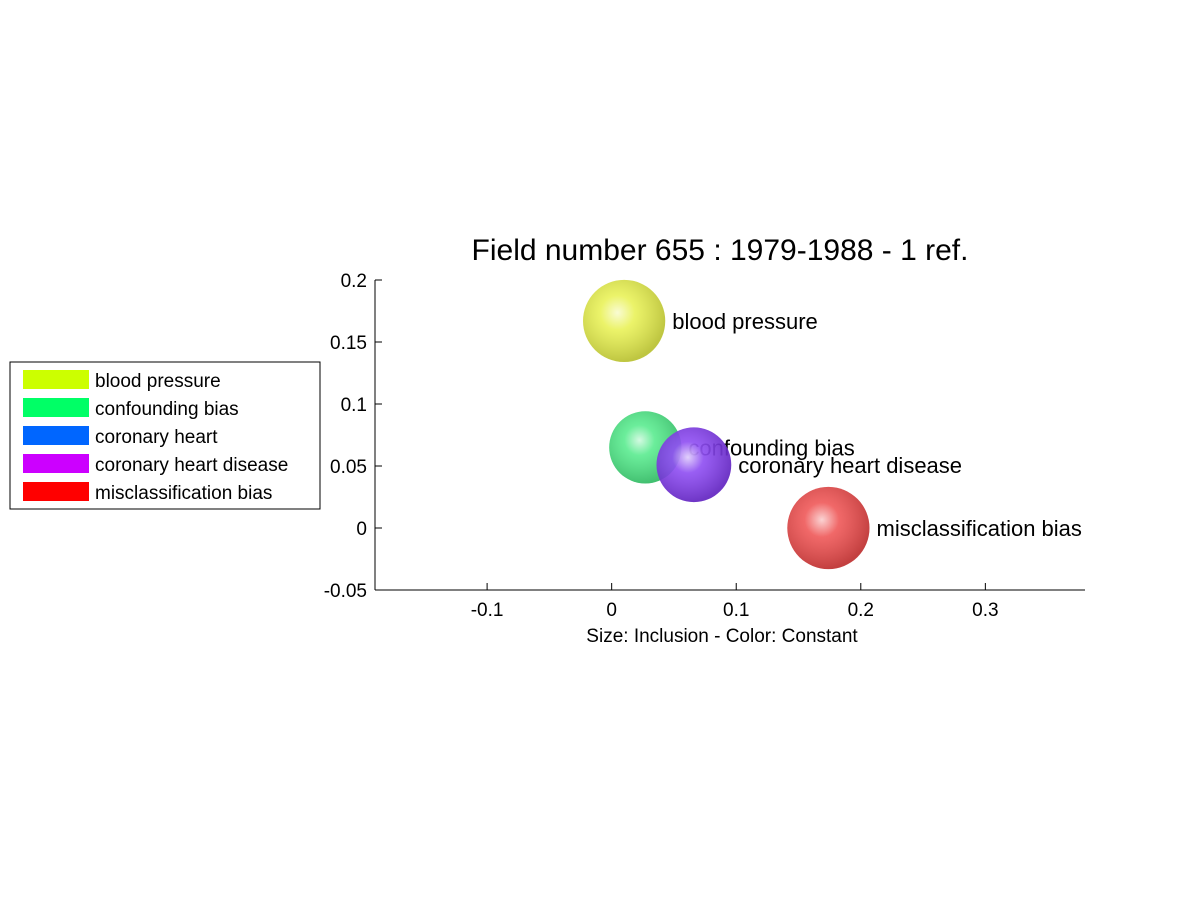 Image resolution: width=1200 pixels, height=900 pixels. I want to click on legend-item: misclassification bias, so click(147, 493).